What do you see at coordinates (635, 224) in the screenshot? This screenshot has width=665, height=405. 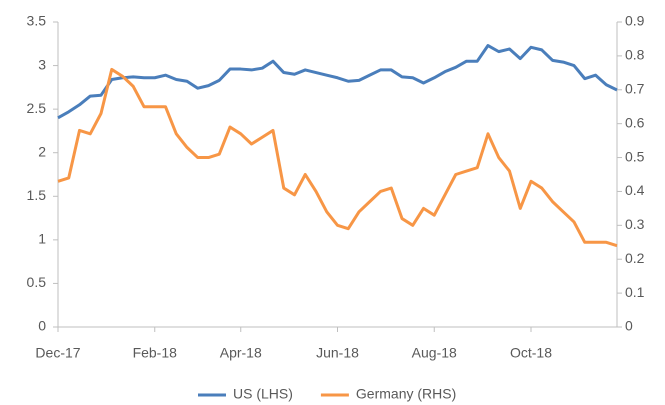 I see `y2-tick-label: 0.3` at bounding box center [635, 224].